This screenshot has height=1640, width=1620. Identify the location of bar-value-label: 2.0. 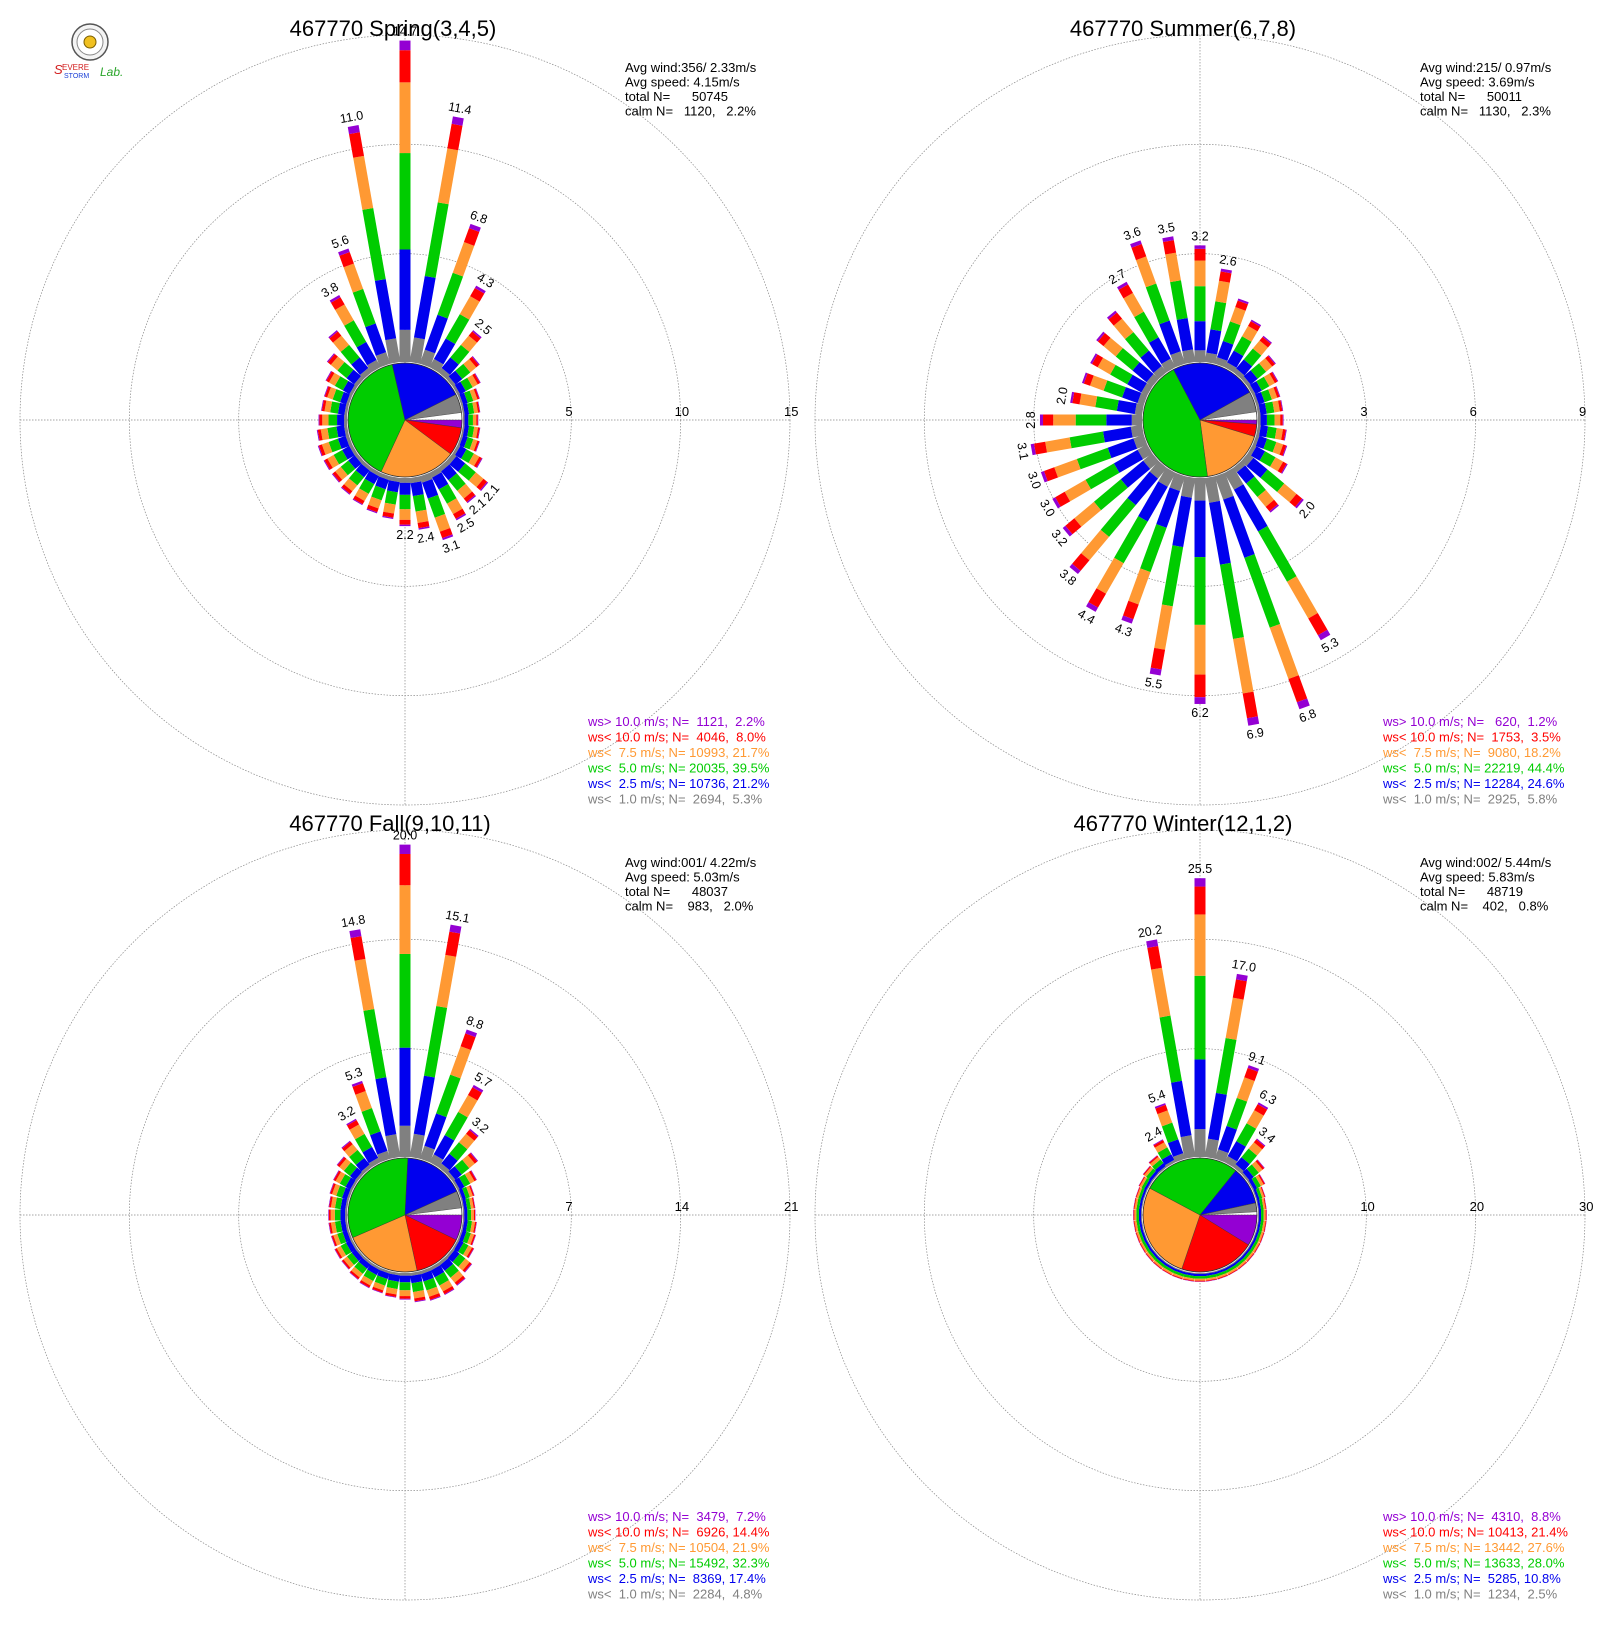
(1062, 396).